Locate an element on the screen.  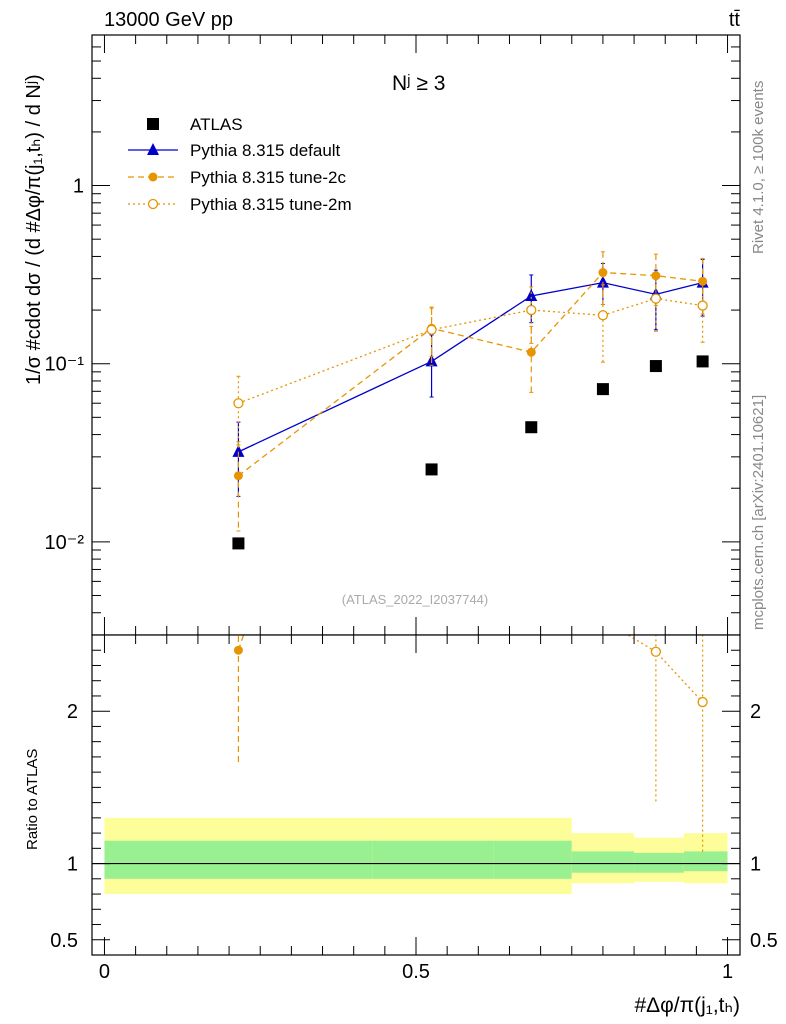
ratio-tick-label: 2 is located at coordinates (72, 712).